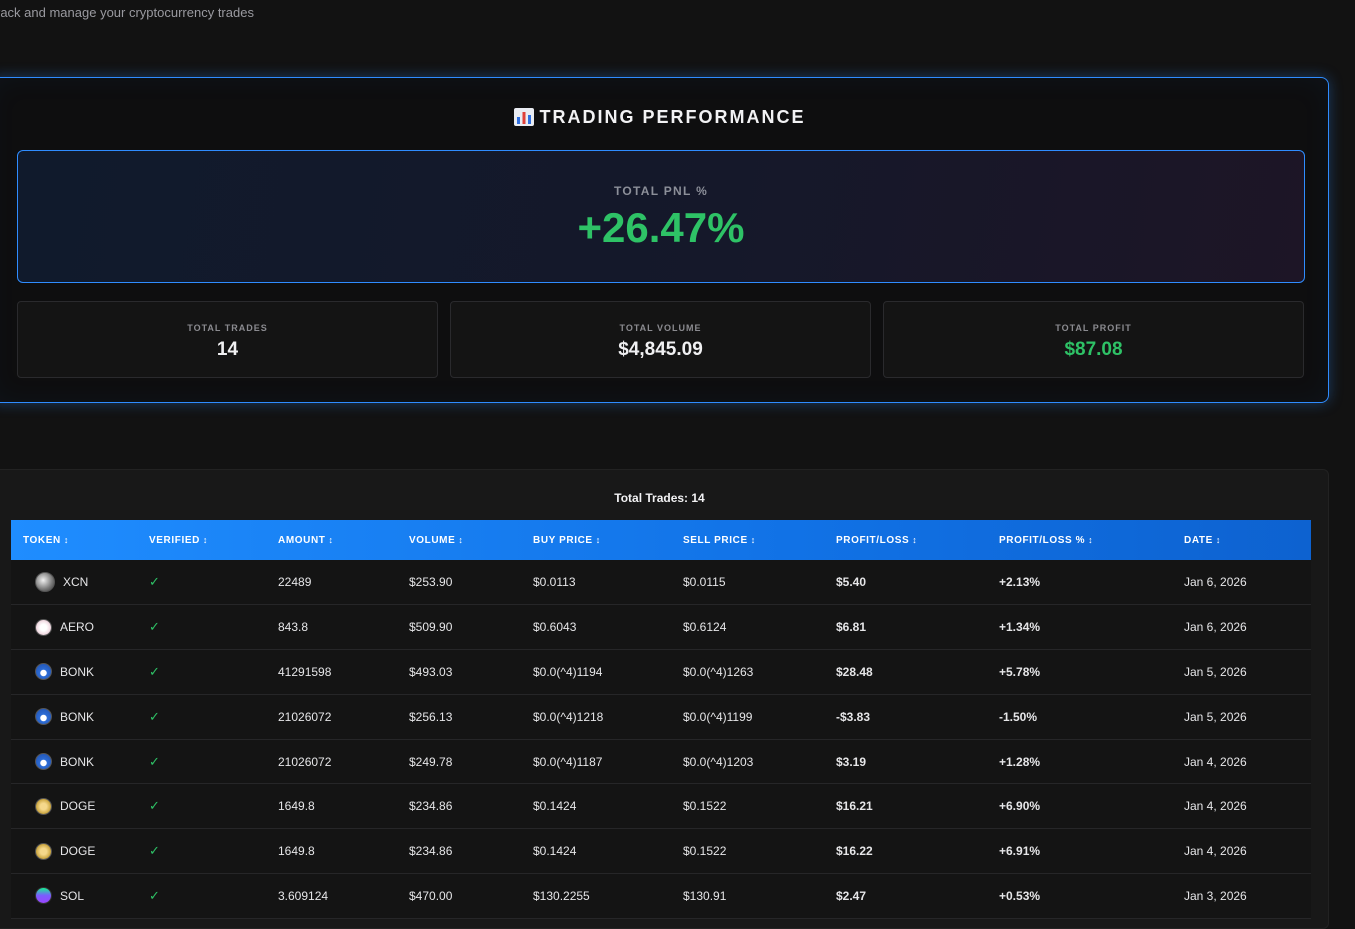 The width and height of the screenshot is (1355, 929). I want to click on performance-title: TRADING PERFORMANCE, so click(664, 119).